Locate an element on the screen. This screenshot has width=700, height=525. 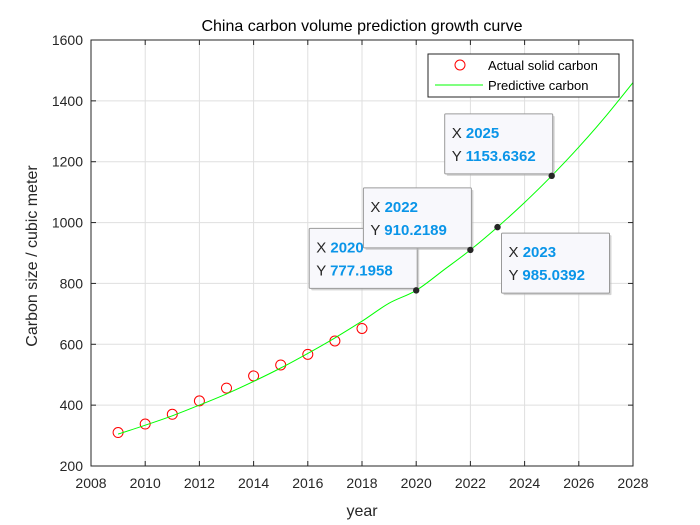
datatip-2025: X 2025 Y 1153.6362 is located at coordinates (499, 146).